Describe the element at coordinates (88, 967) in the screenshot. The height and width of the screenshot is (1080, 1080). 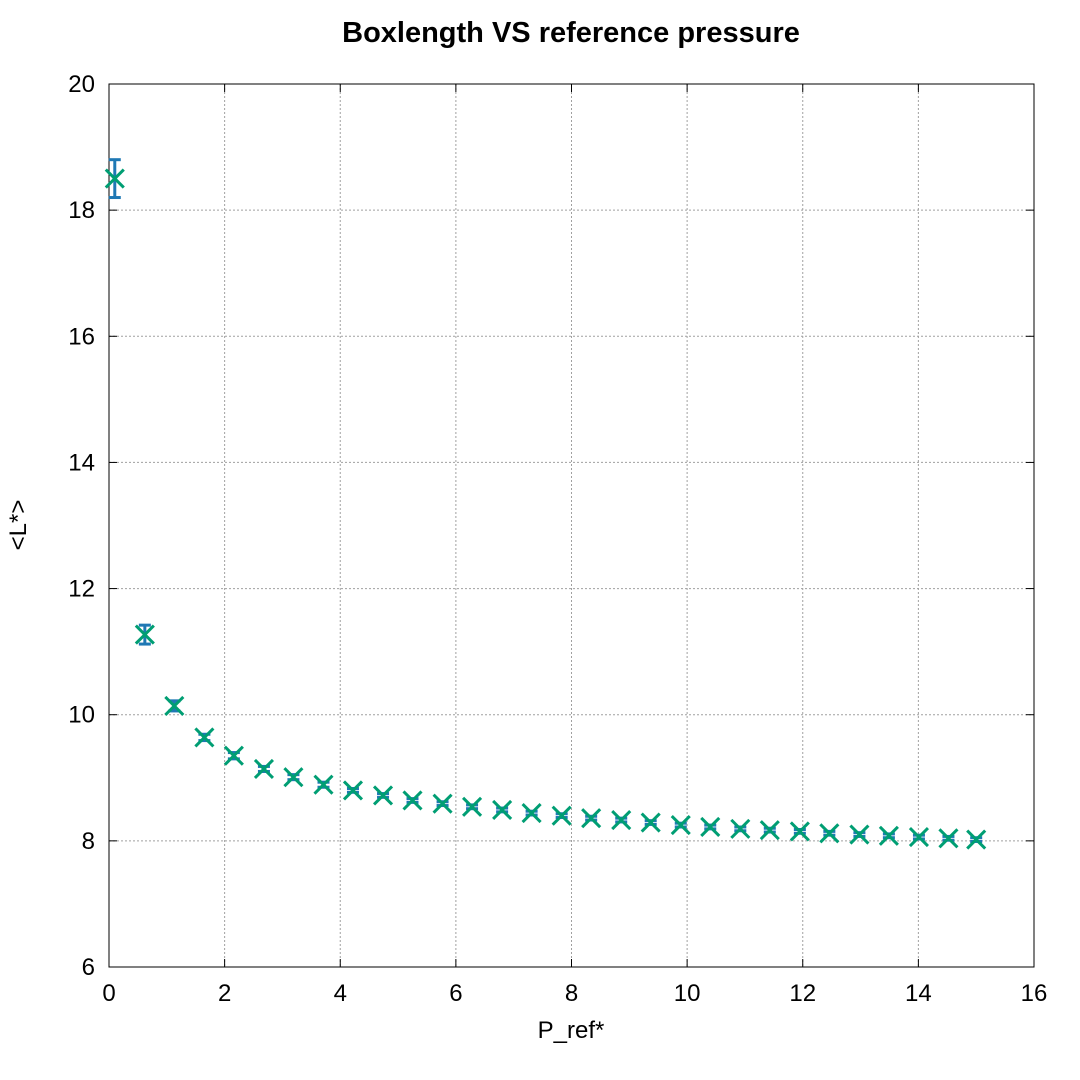
I see `y-tick-label: 6` at that location.